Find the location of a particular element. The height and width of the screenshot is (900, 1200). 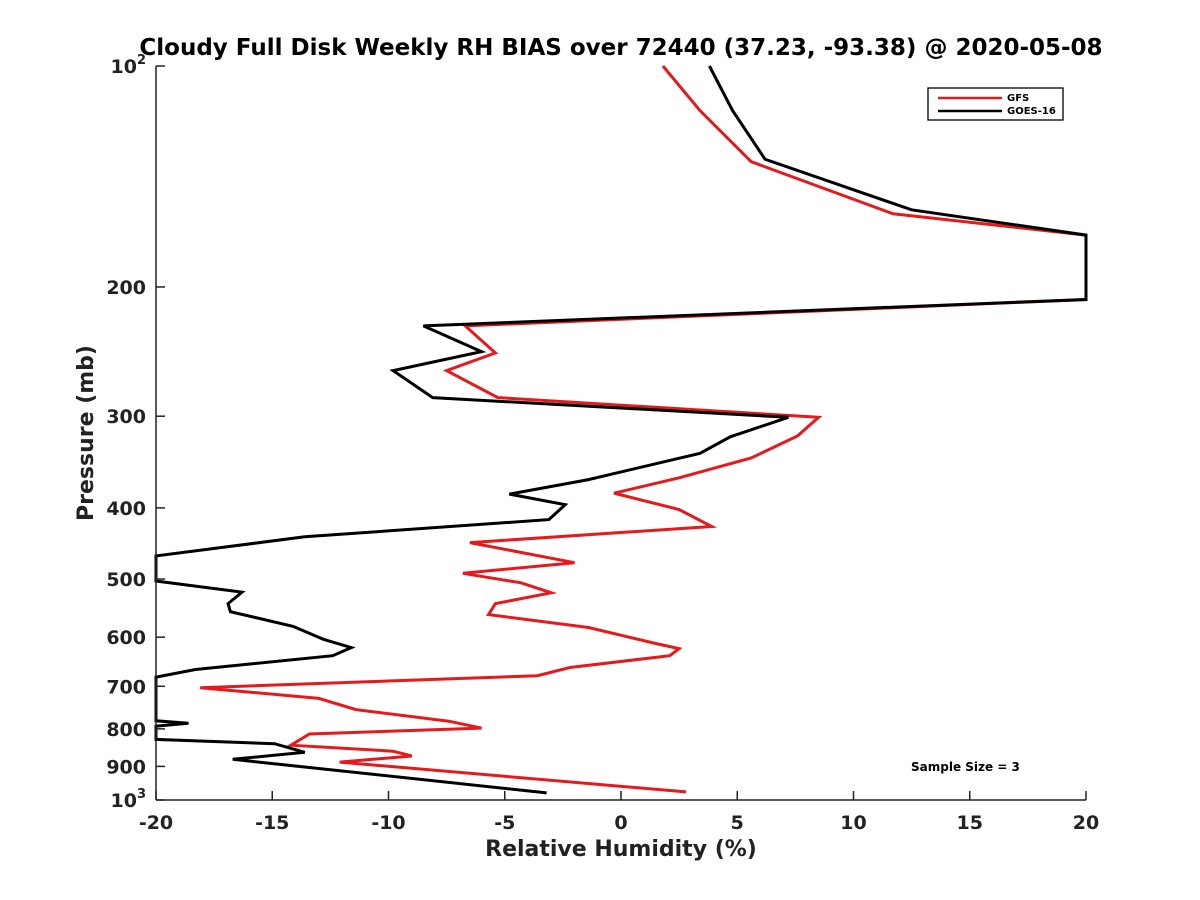

y-tick-label: 700 is located at coordinates (126, 687).